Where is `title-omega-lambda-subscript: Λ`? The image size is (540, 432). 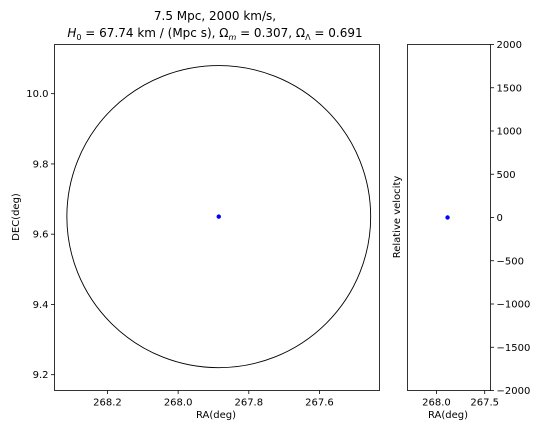
title-omega-lambda-subscript: Λ is located at coordinates (308, 37).